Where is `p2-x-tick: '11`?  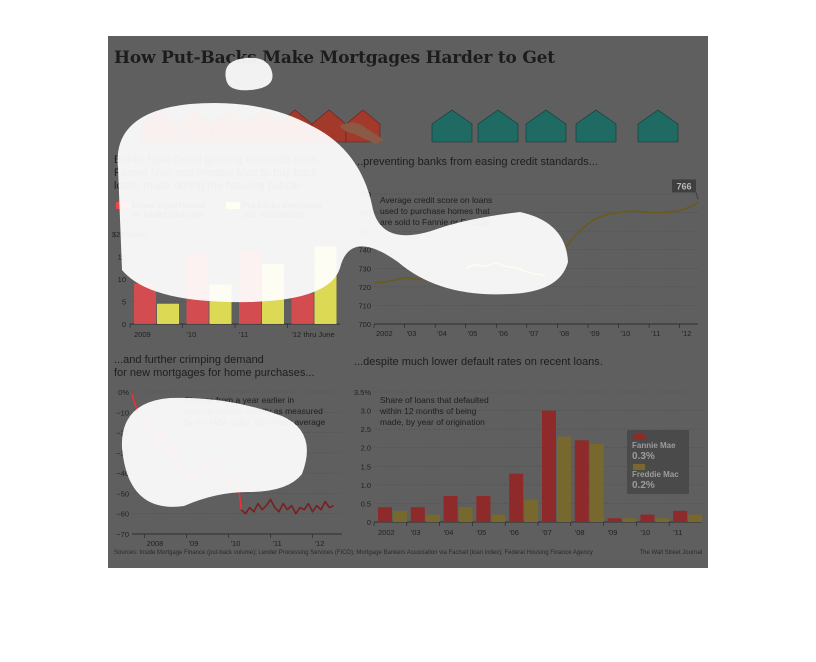 p2-x-tick: '11 is located at coordinates (655, 333).